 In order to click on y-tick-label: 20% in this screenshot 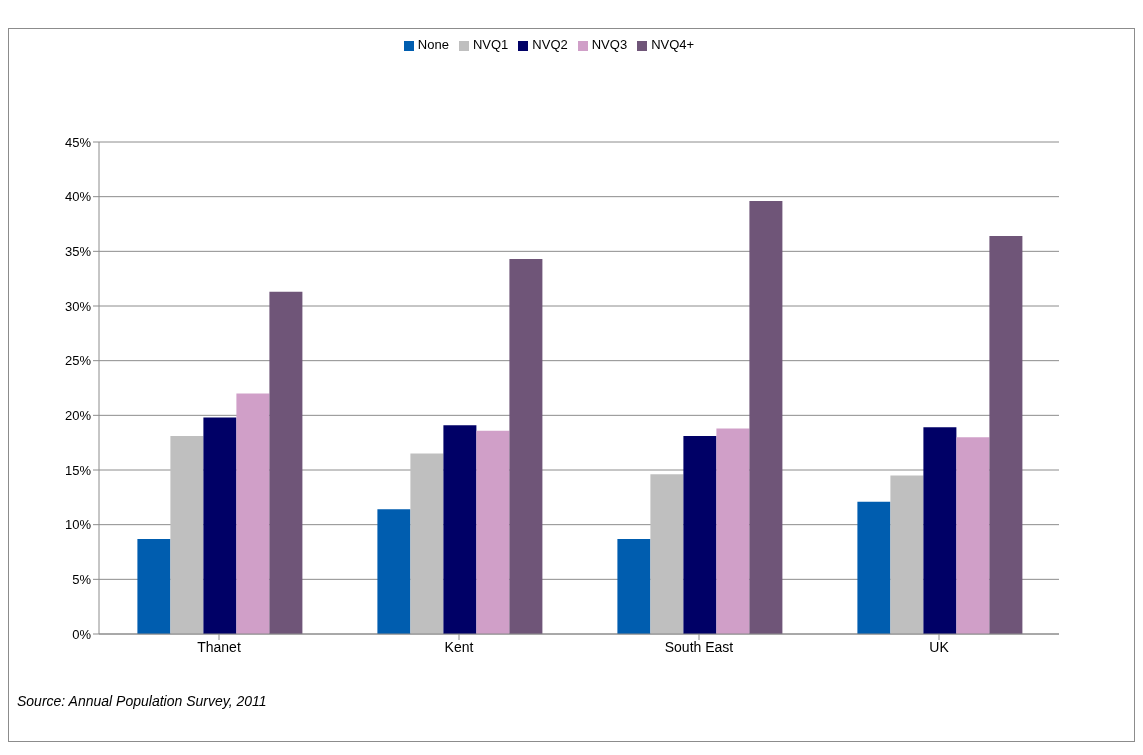, I will do `click(78, 415)`.